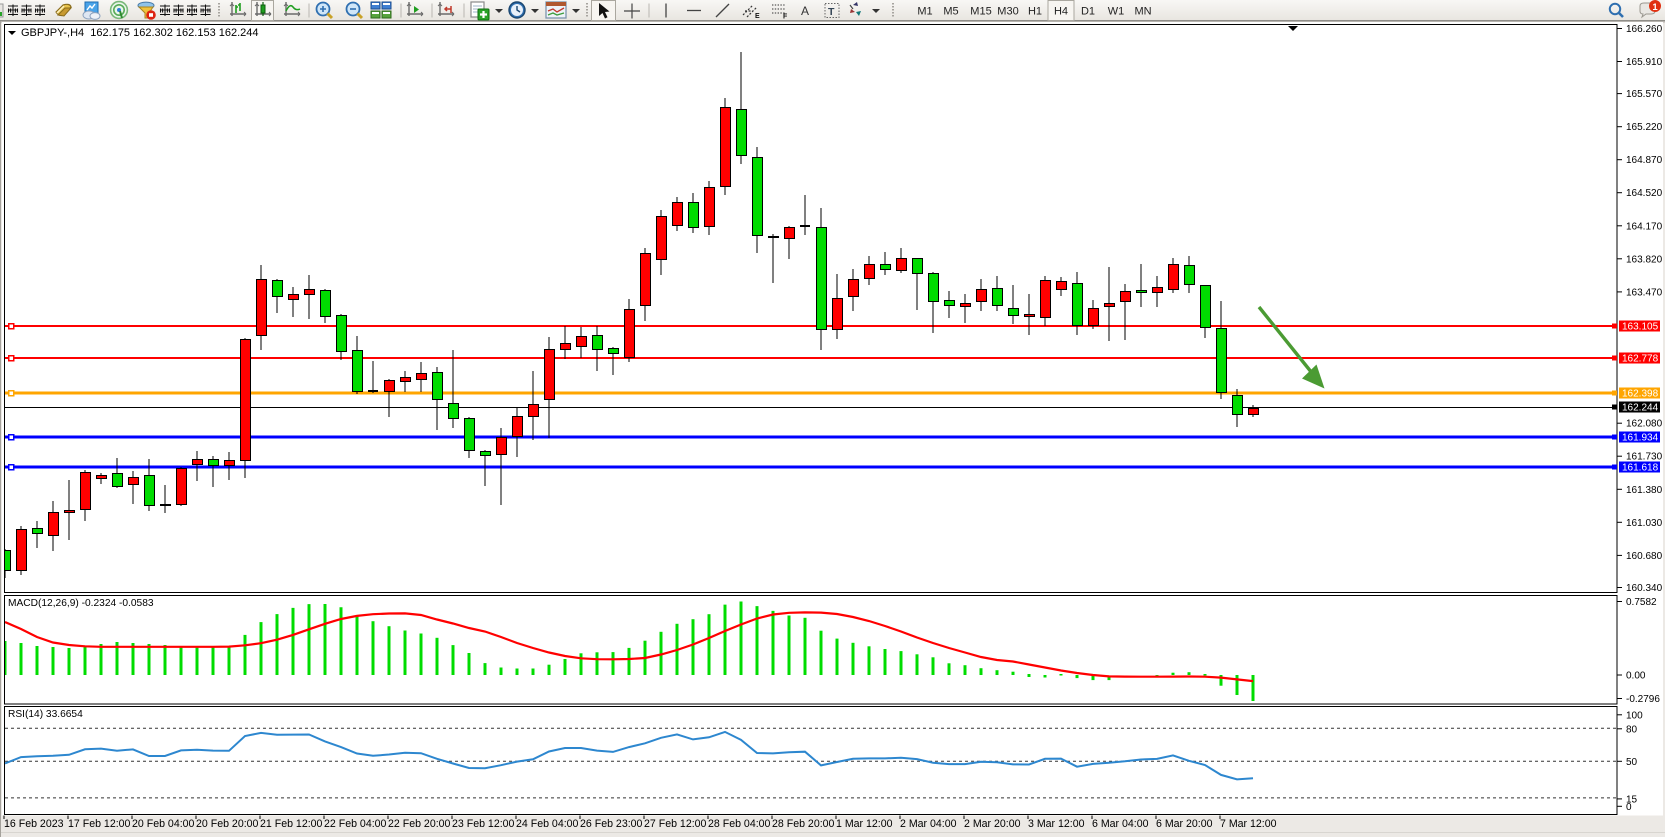 This screenshot has height=837, width=1665. I want to click on svg-text: E, so click(757, 16).